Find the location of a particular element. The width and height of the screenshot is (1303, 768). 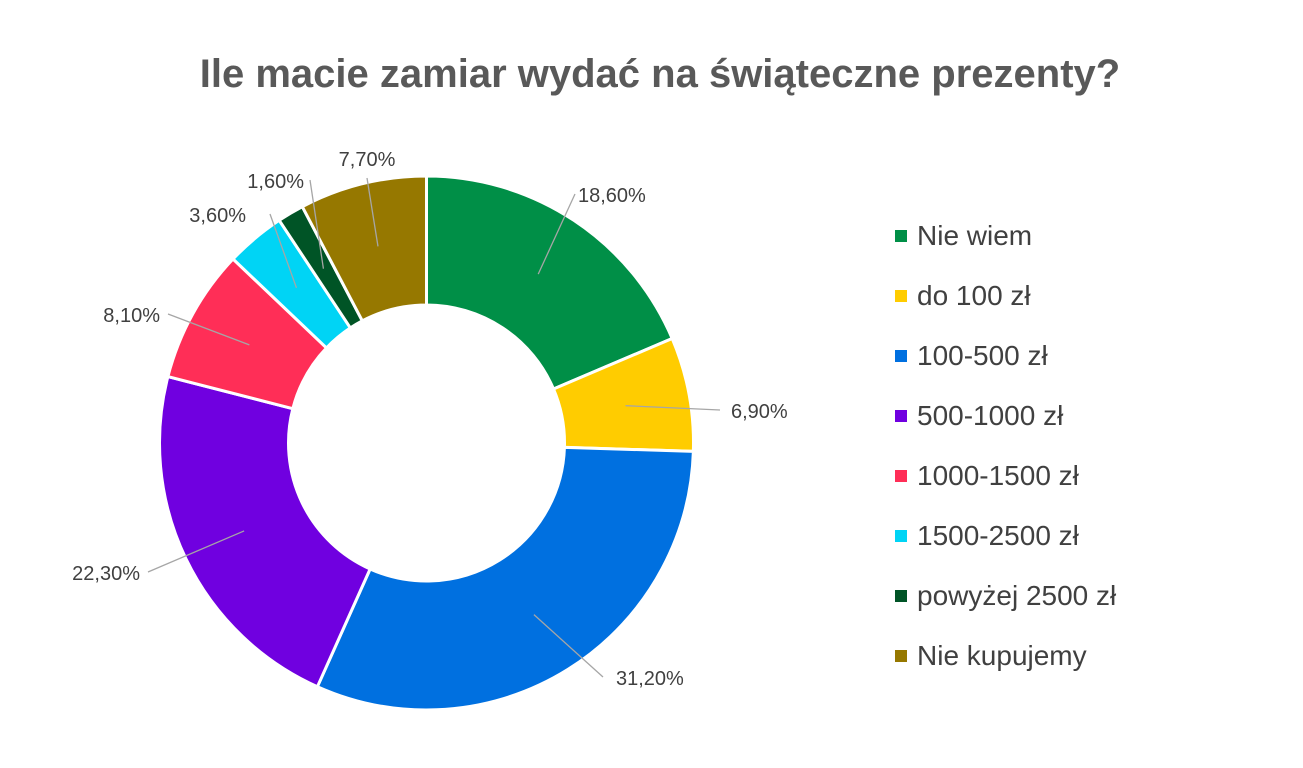

legend-label: powyżej 2500 zł is located at coordinates (1017, 595).